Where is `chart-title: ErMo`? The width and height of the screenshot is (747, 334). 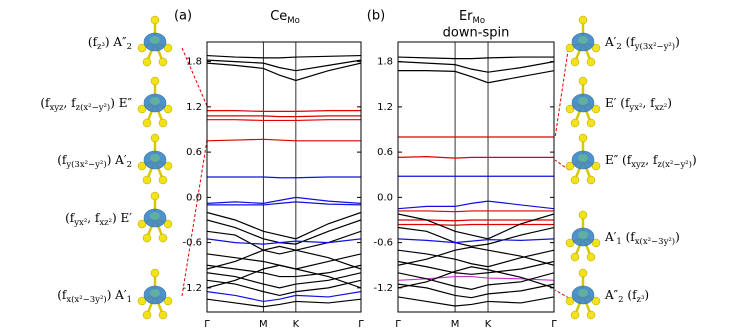
chart-title: ErMo is located at coordinates (472, 17).